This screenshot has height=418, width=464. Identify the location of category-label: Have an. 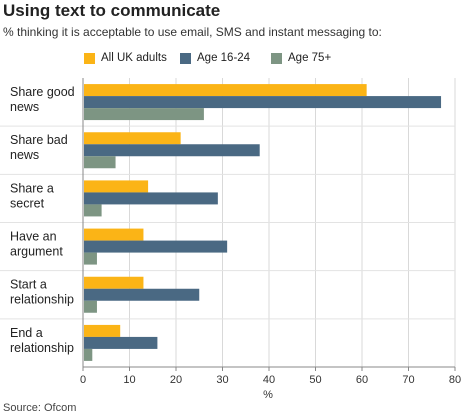
(33, 237).